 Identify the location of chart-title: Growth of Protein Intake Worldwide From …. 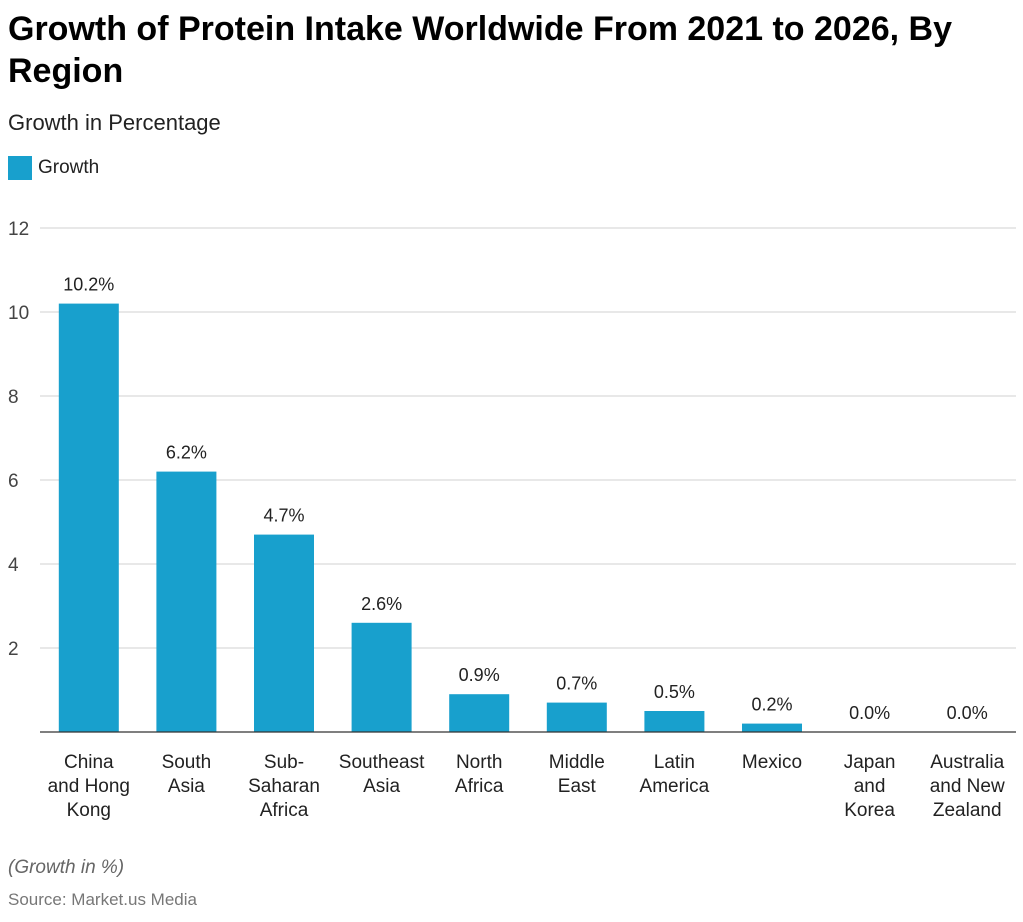
(480, 50).